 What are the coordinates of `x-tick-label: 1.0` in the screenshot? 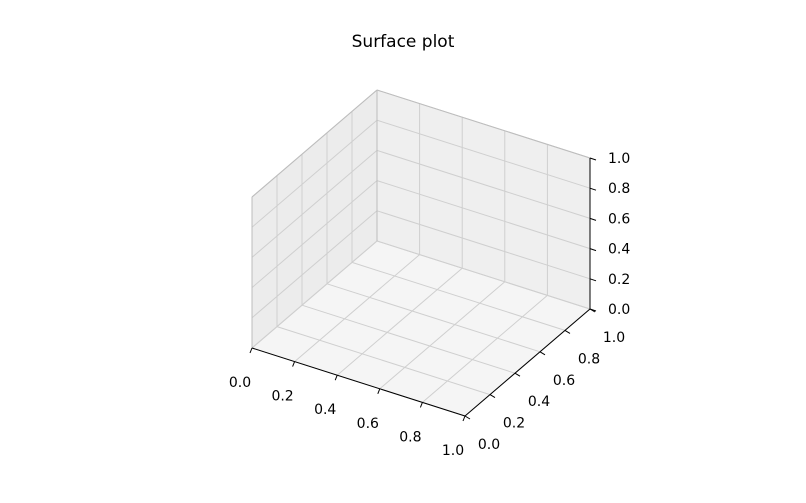 It's located at (453, 451).